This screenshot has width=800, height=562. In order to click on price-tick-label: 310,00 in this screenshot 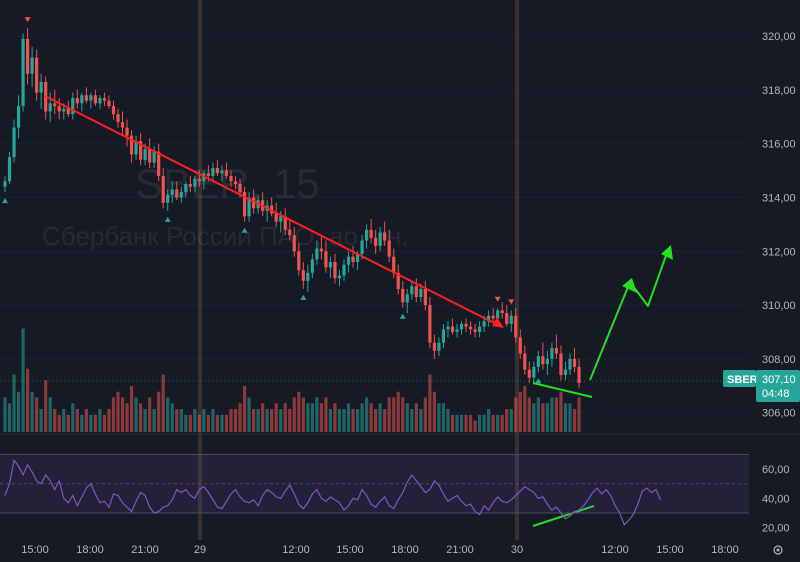, I will do `click(779, 306)`.